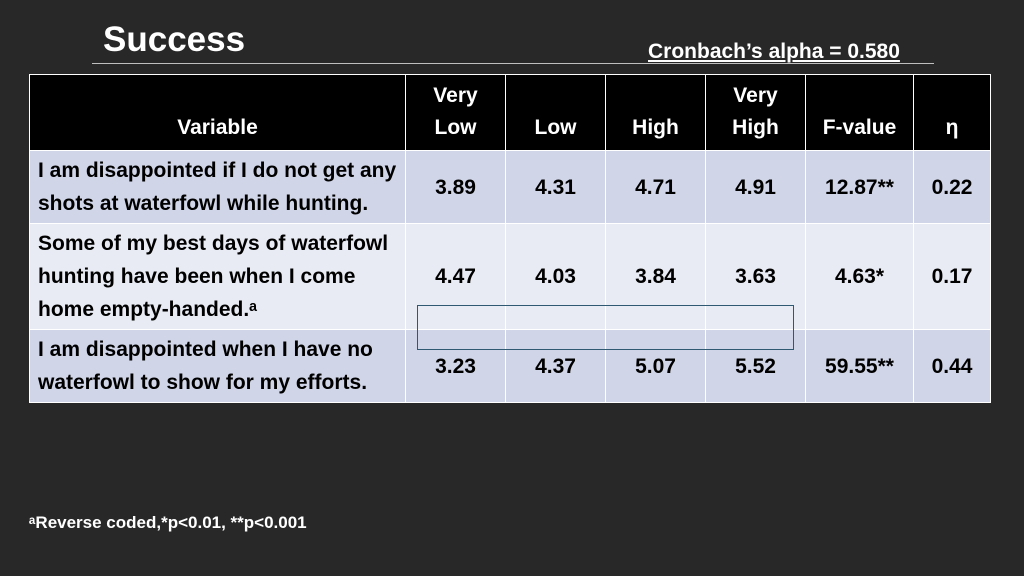  Describe the element at coordinates (655, 276) in the screenshot. I see `cell-high: 3.84` at that location.